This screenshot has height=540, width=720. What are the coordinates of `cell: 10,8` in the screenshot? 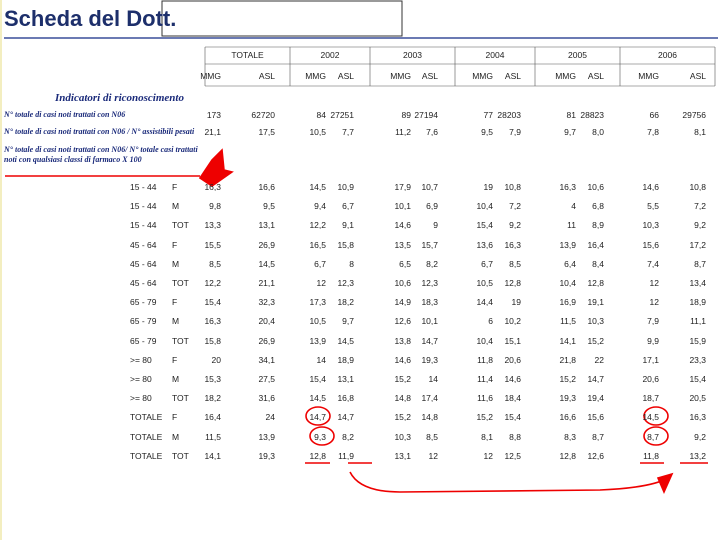 It's located at (512, 187).